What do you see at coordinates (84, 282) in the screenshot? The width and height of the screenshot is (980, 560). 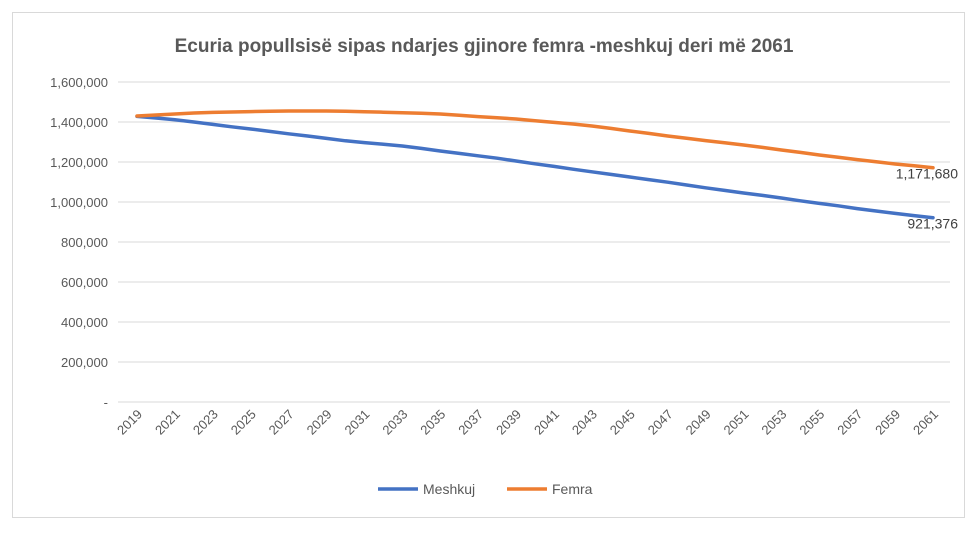 I see `y-tick-label: 600,000` at bounding box center [84, 282].